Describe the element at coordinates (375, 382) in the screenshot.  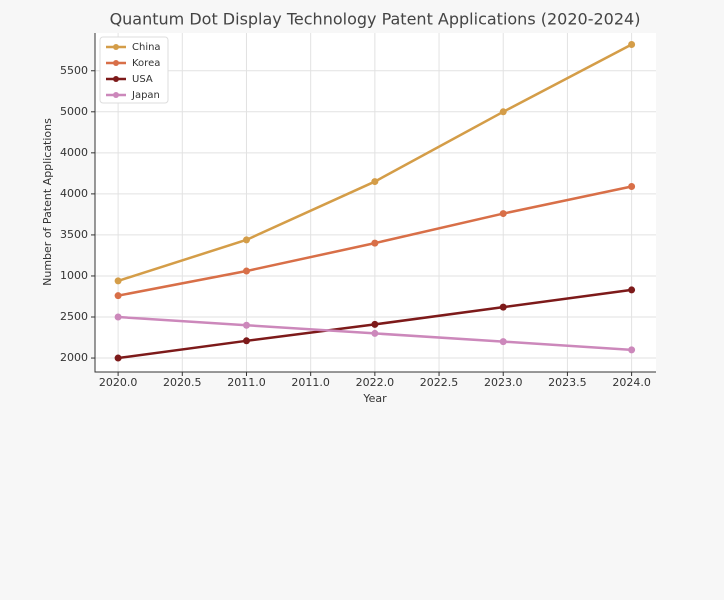
I see `x-tick-label: 2022.0` at that location.